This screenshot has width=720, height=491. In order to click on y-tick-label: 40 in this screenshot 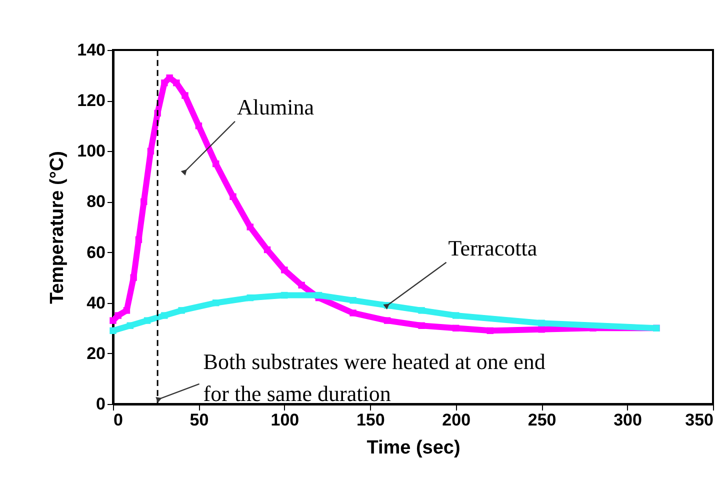, I will do `click(96, 302)`.